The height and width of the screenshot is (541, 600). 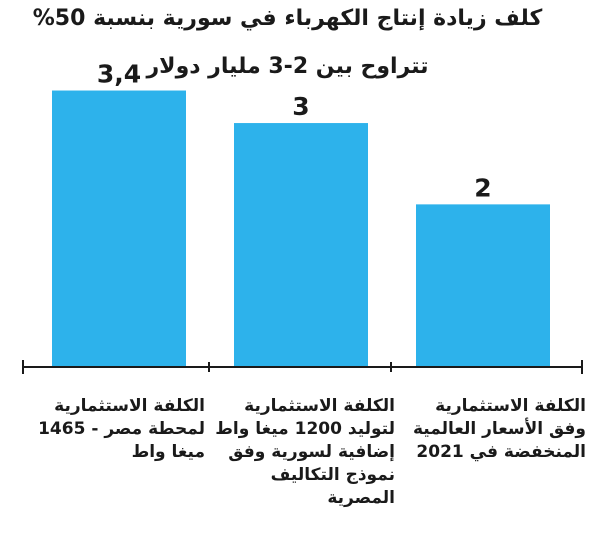 What do you see at coordinates (287, 66) in the screenshot?
I see `chart-title-line-2: تتراوح بين 2-3 مليار دولار` at bounding box center [287, 66].